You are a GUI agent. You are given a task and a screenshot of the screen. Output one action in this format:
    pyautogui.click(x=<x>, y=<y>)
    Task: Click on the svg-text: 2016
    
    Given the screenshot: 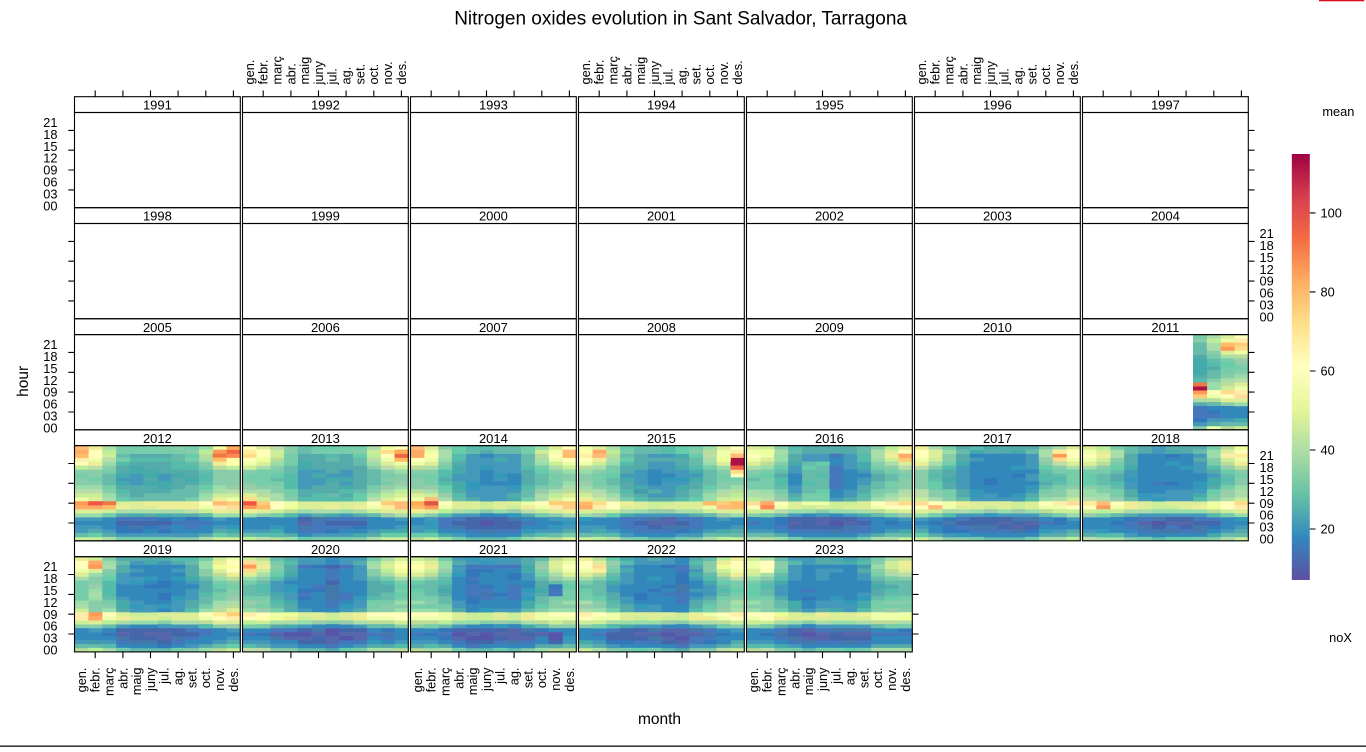 What is the action you would take?
    pyautogui.click(x=829, y=438)
    